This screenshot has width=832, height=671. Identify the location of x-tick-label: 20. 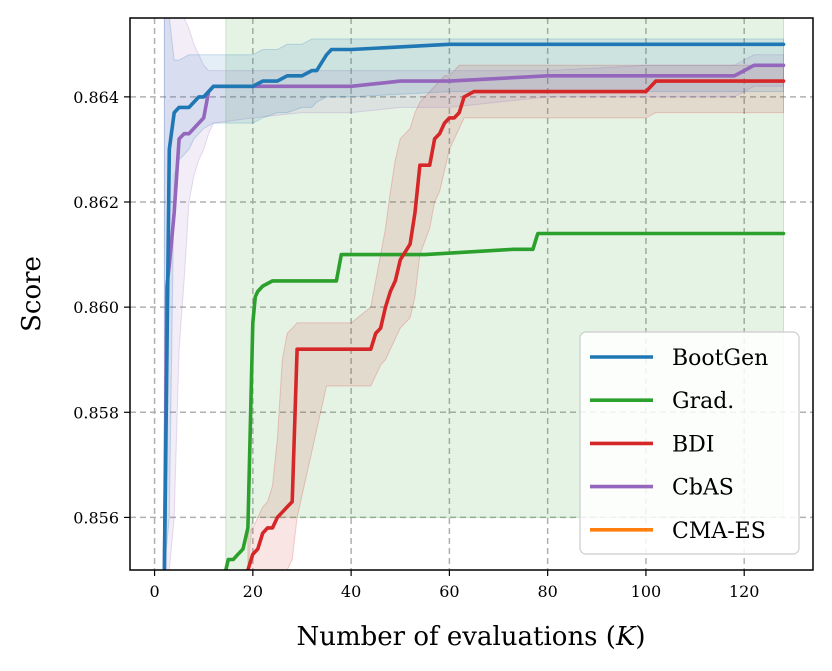
(253, 591).